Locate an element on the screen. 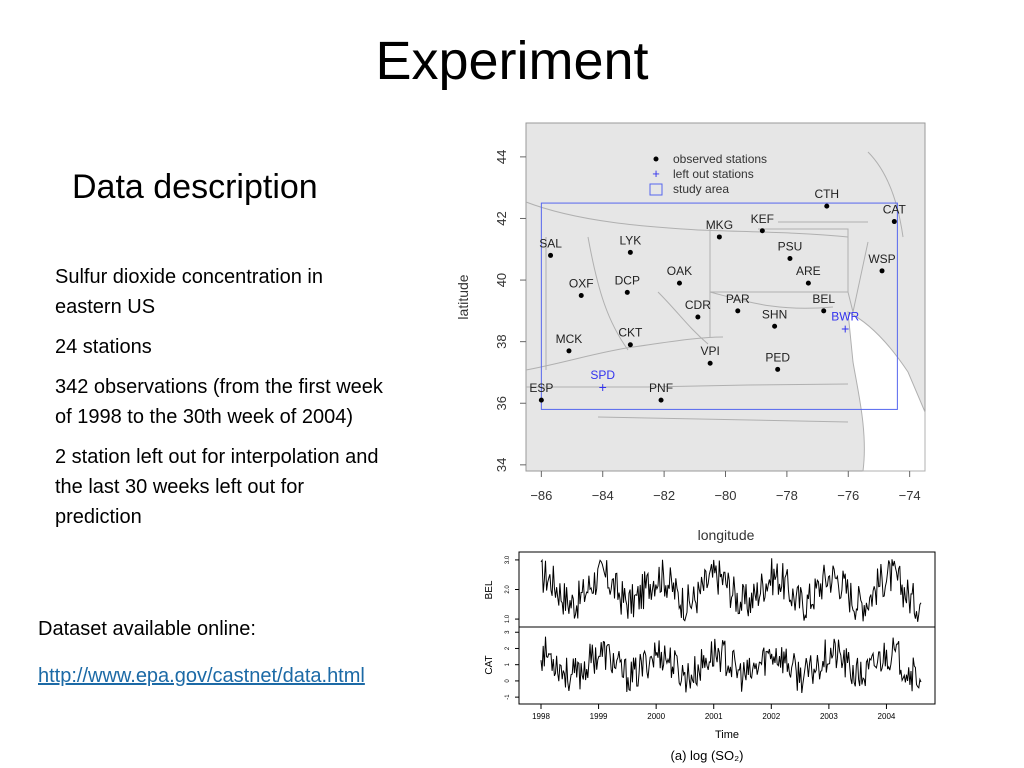 The image size is (1024, 768). slide-title: Experiment is located at coordinates (512, 61).